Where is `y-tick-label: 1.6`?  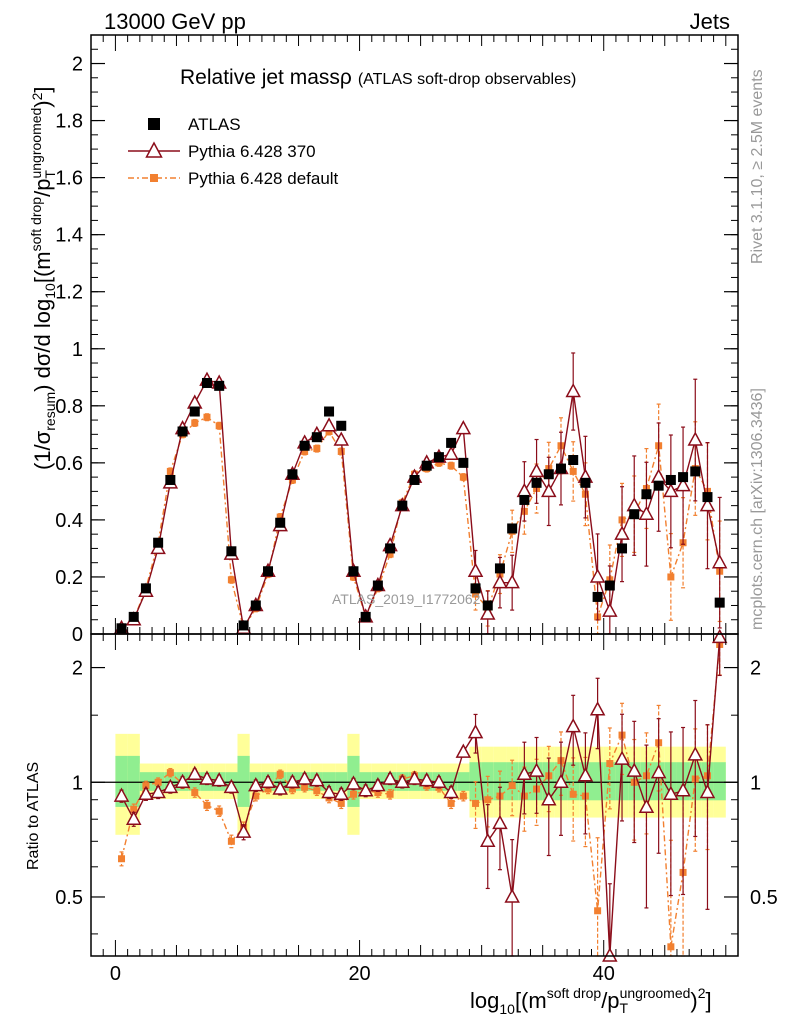
y-tick-label: 1.6 is located at coordinates (69, 179).